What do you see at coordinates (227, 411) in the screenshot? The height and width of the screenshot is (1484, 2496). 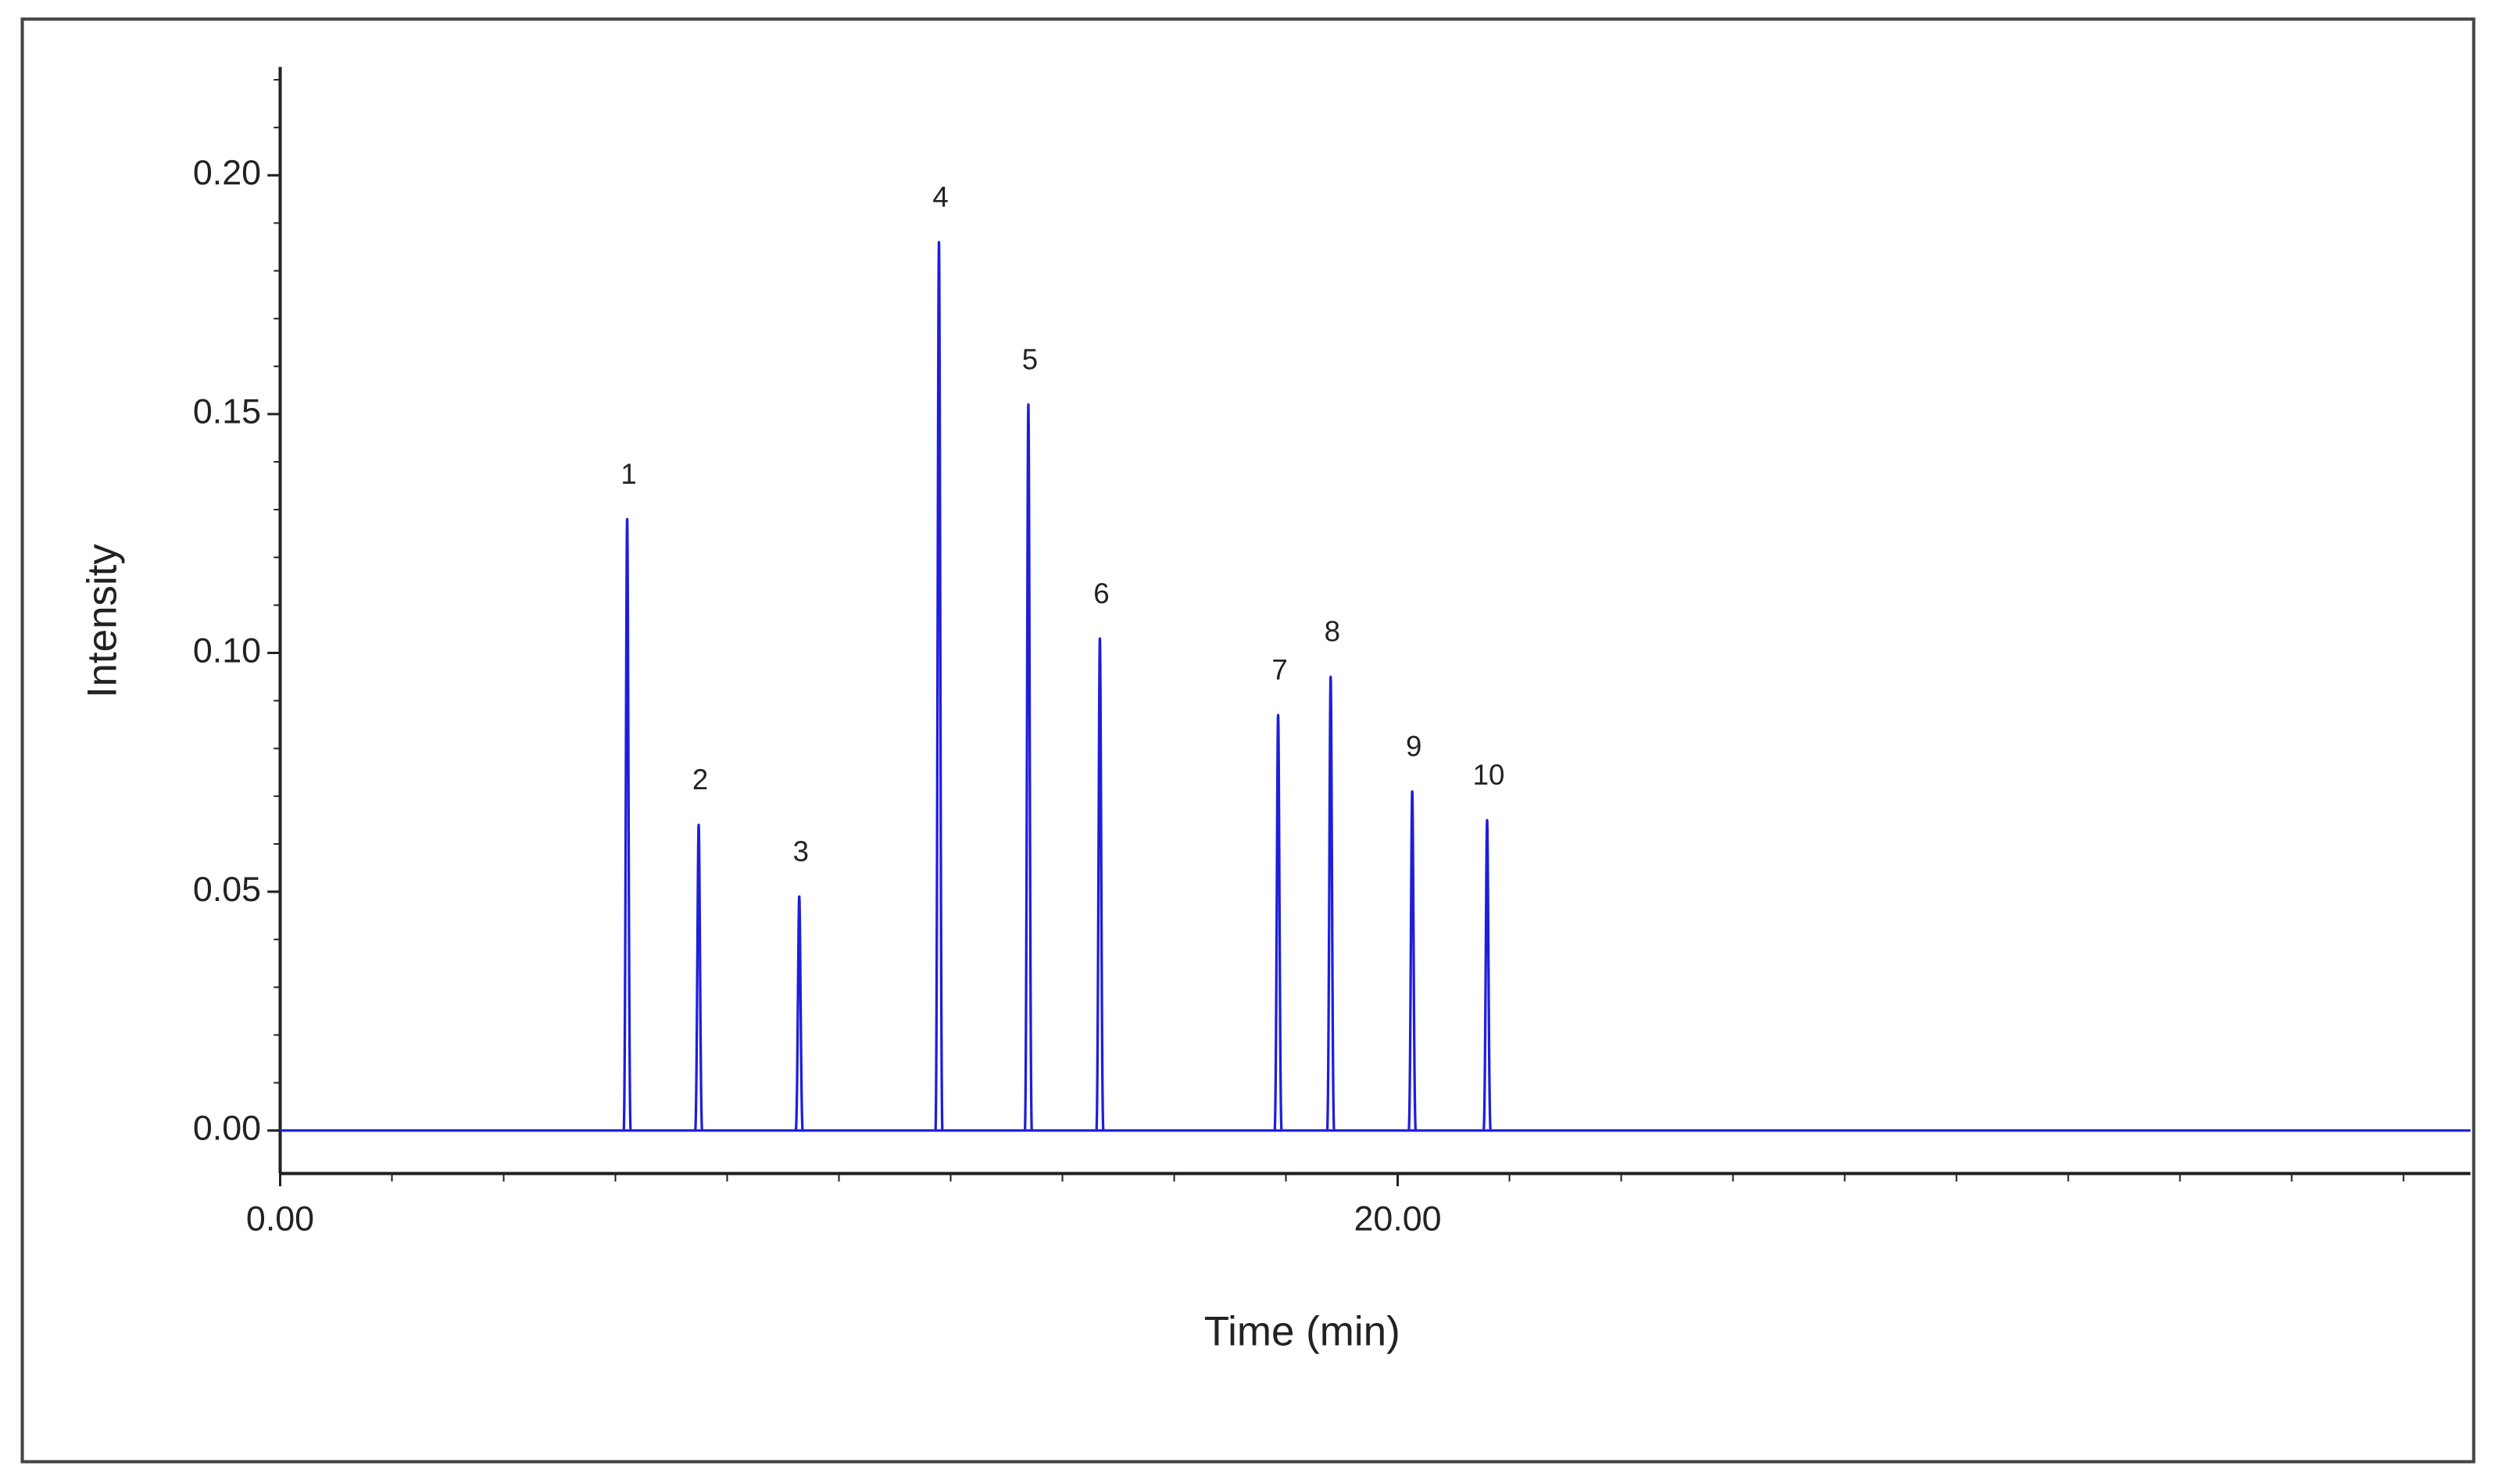 I see `y-tick-label: 0.15` at bounding box center [227, 411].